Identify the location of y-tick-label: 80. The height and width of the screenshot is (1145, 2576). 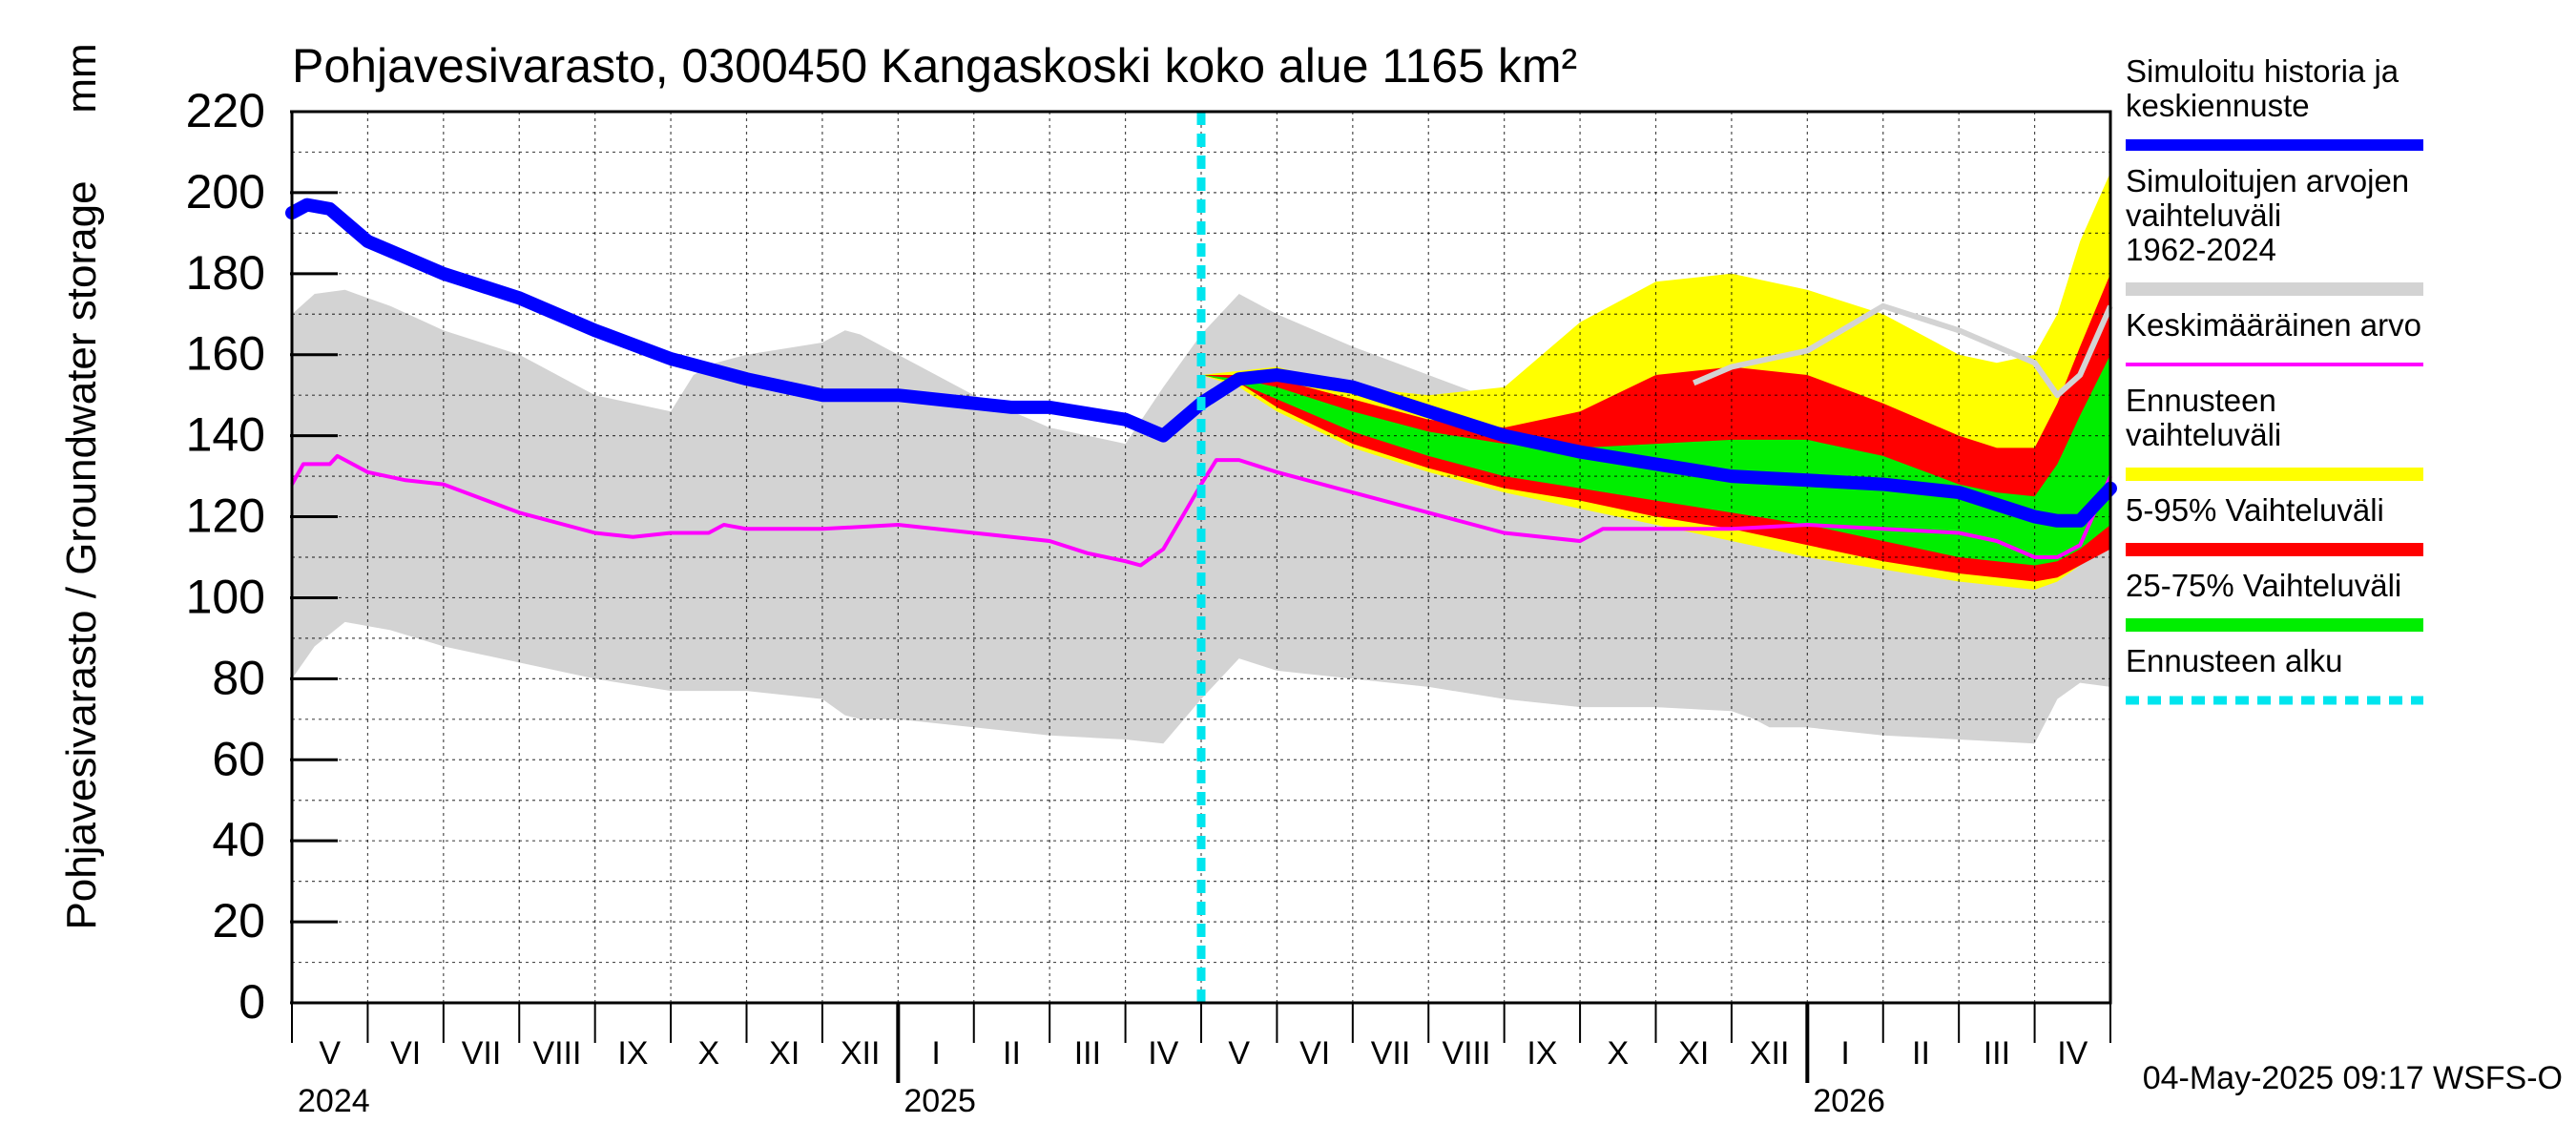
(238, 678).